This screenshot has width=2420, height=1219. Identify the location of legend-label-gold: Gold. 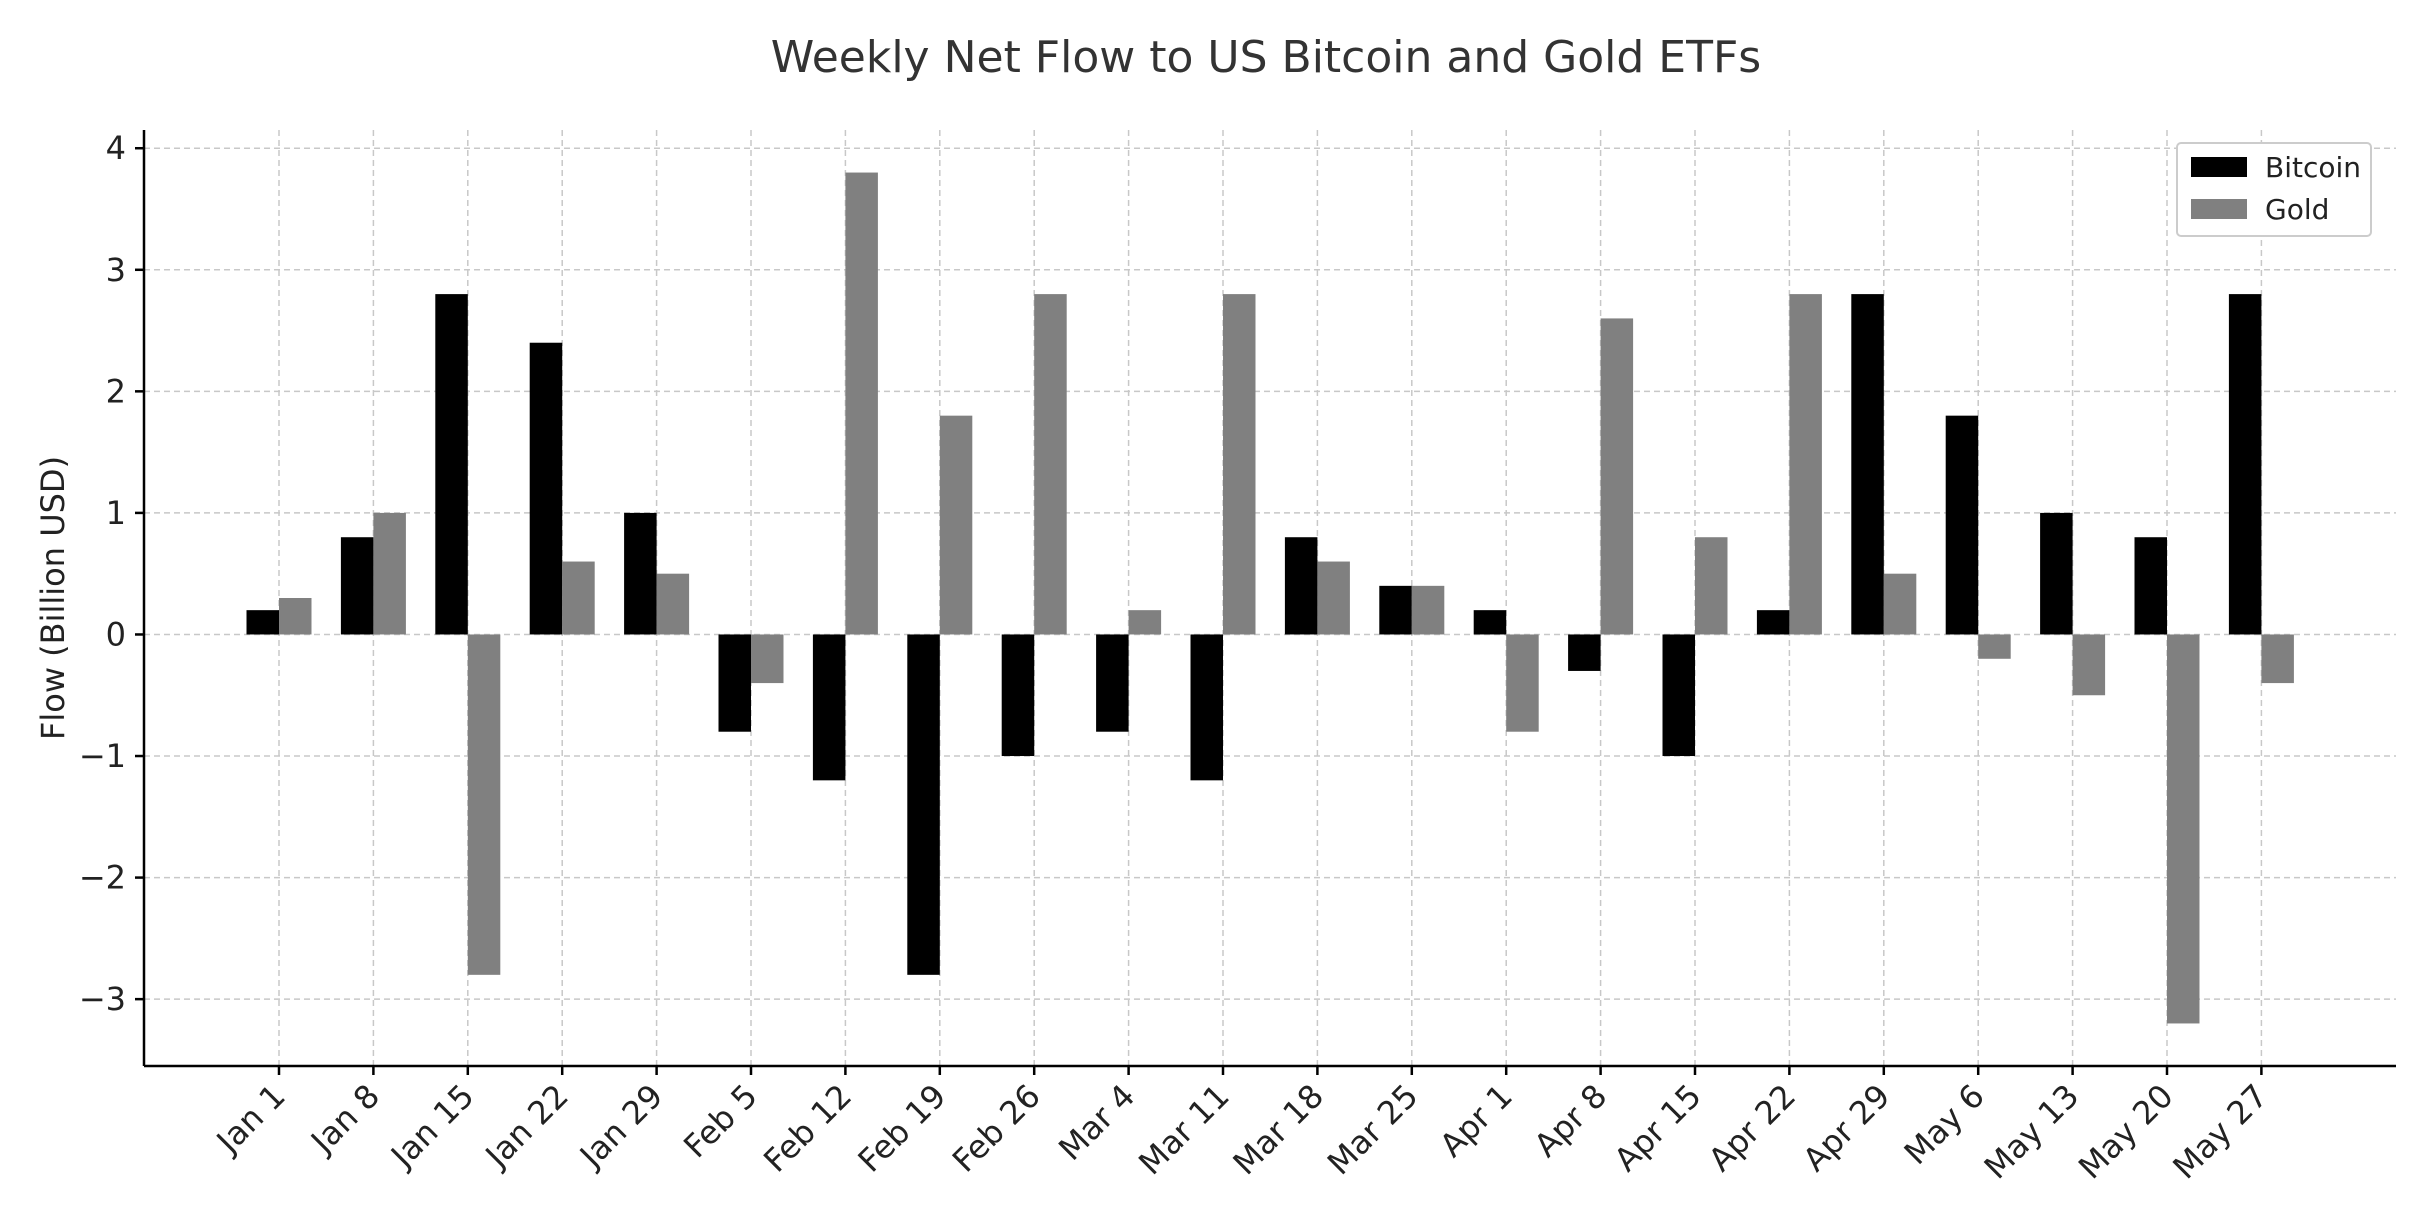
(2297, 209).